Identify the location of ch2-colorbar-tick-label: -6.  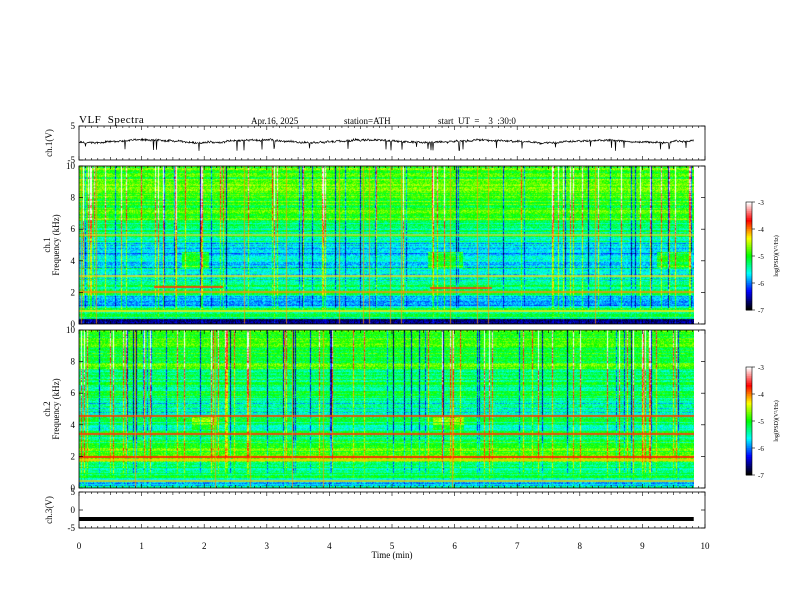
(761, 449).